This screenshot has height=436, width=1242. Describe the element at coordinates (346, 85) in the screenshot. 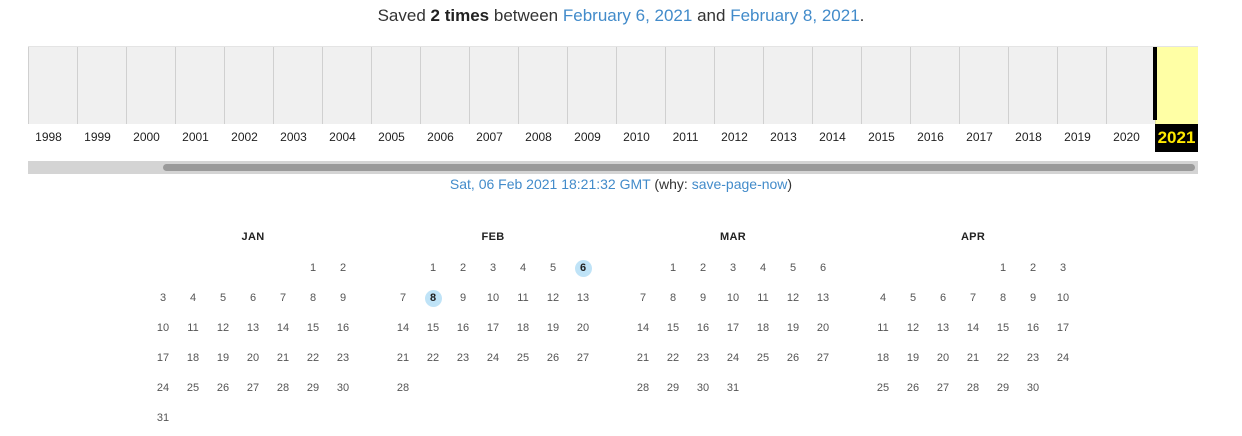

I see `year-column-2004` at that location.